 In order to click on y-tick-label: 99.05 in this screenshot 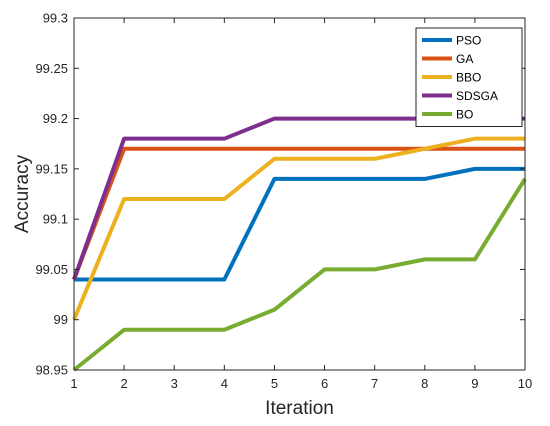, I will do `click(51, 269)`.